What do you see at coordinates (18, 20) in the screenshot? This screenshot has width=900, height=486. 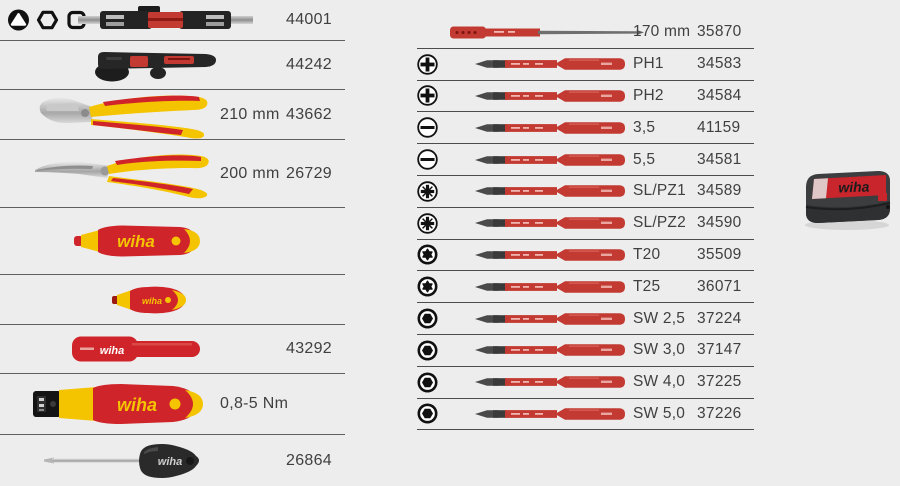 I see `triangle-icon` at bounding box center [18, 20].